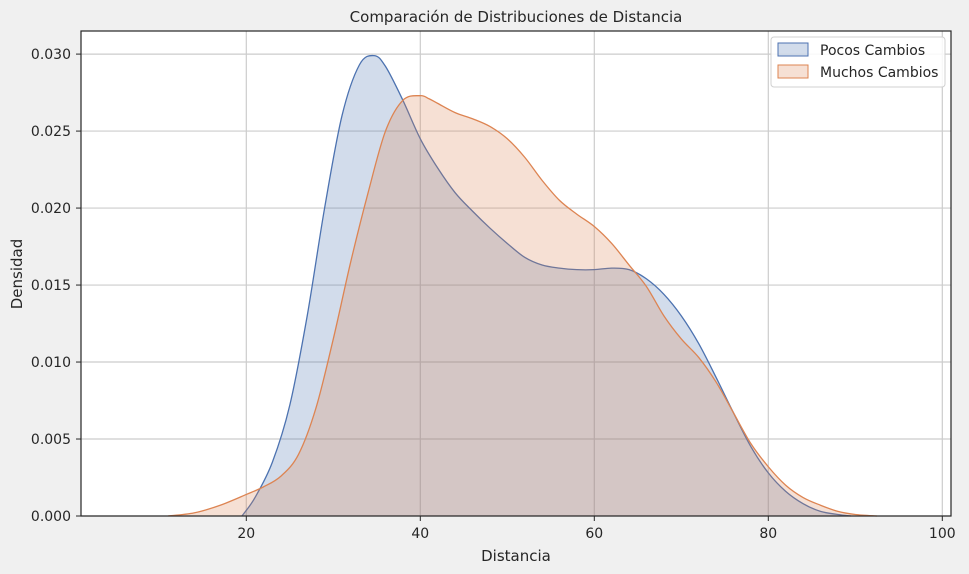 Image resolution: width=969 pixels, height=574 pixels. I want to click on y-tick-label: 0.030, so click(51, 55).